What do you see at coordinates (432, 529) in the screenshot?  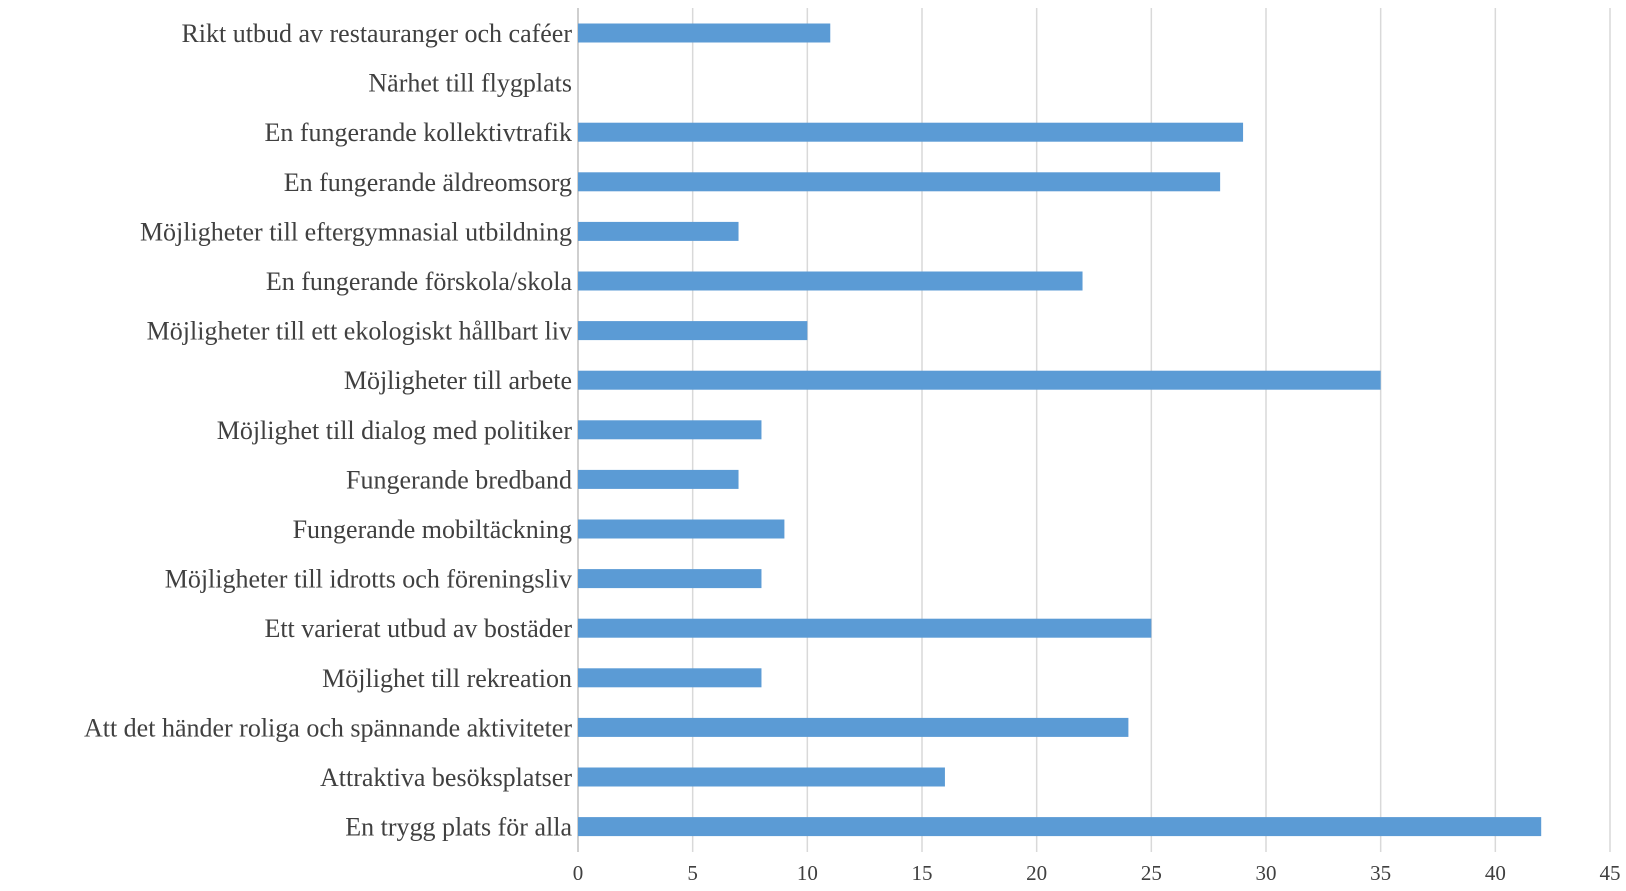 I see `category-label: Fungerande mobiltäckning` at bounding box center [432, 529].